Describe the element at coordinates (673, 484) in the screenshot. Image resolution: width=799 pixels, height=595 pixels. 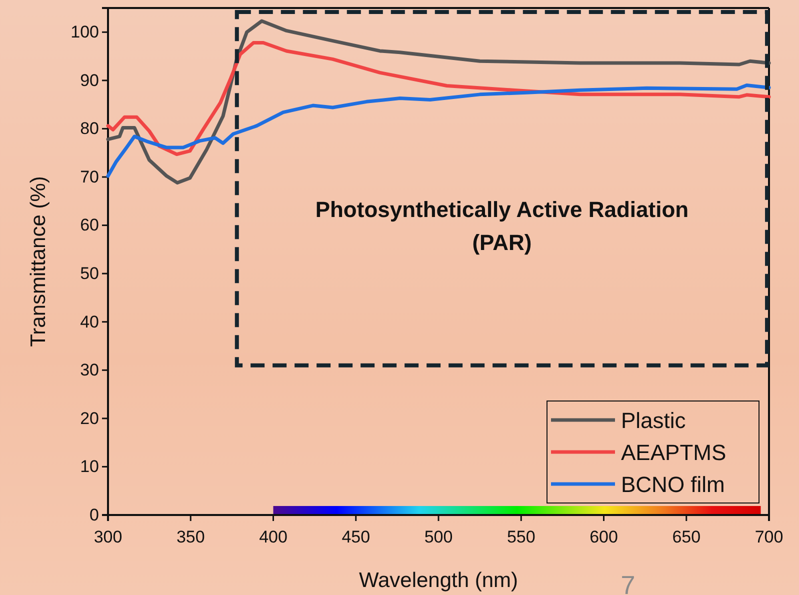
I see `legend-label: BCNO film` at that location.